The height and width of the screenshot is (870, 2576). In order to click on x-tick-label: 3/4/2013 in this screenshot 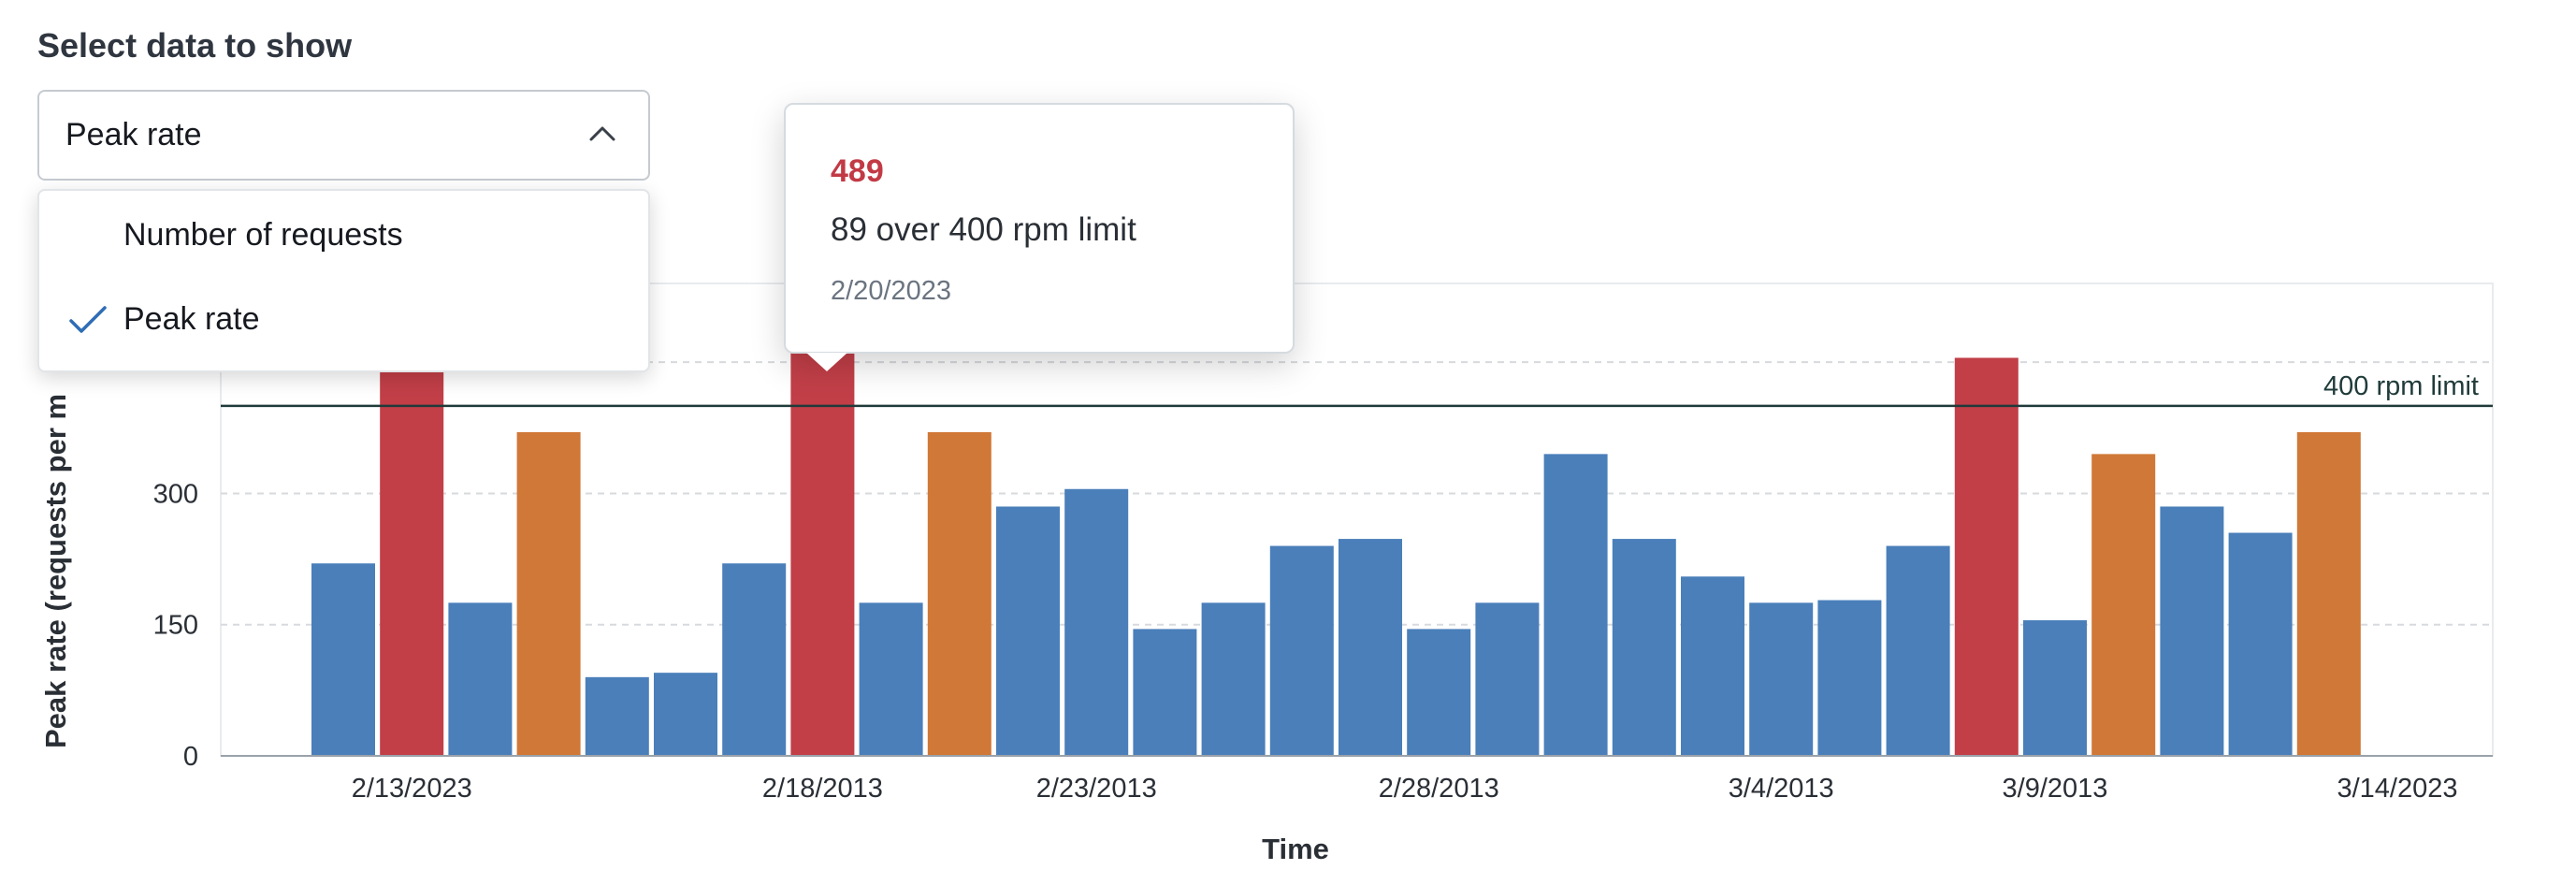, I will do `click(1782, 789)`.